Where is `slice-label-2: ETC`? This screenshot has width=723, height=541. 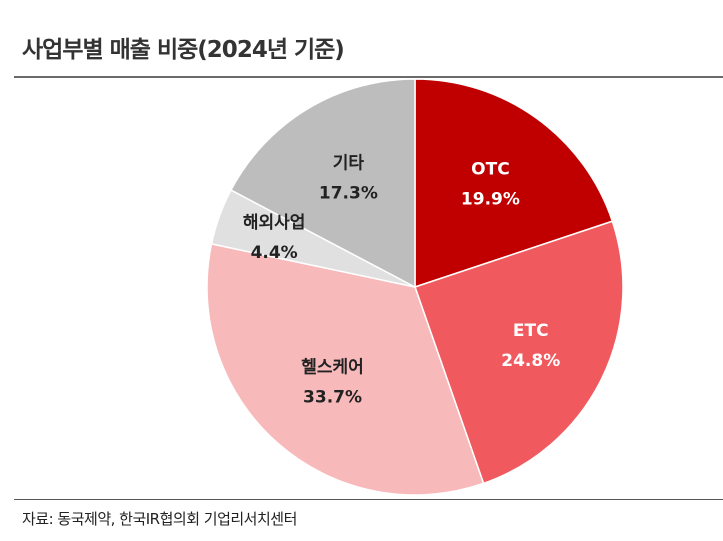
slice-label-2: ETC is located at coordinates (531, 331).